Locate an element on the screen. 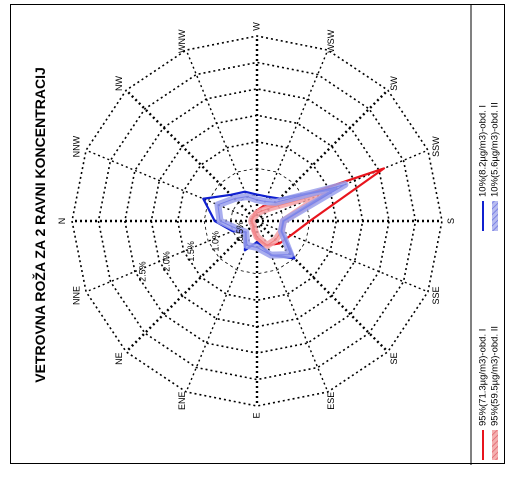  direction-label-ese: ESE is located at coordinates (331, 401).